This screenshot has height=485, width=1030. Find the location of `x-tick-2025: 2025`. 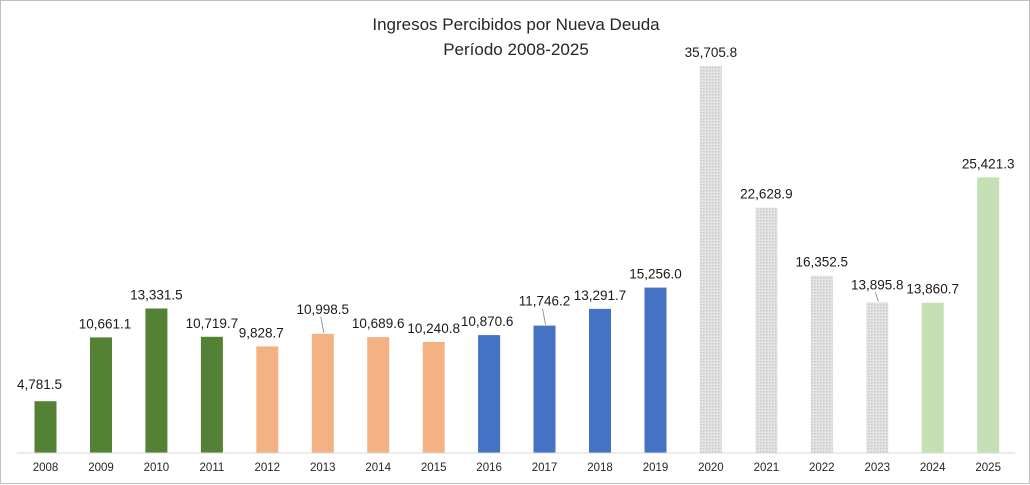

x-tick-2025: 2025 is located at coordinates (988, 468).